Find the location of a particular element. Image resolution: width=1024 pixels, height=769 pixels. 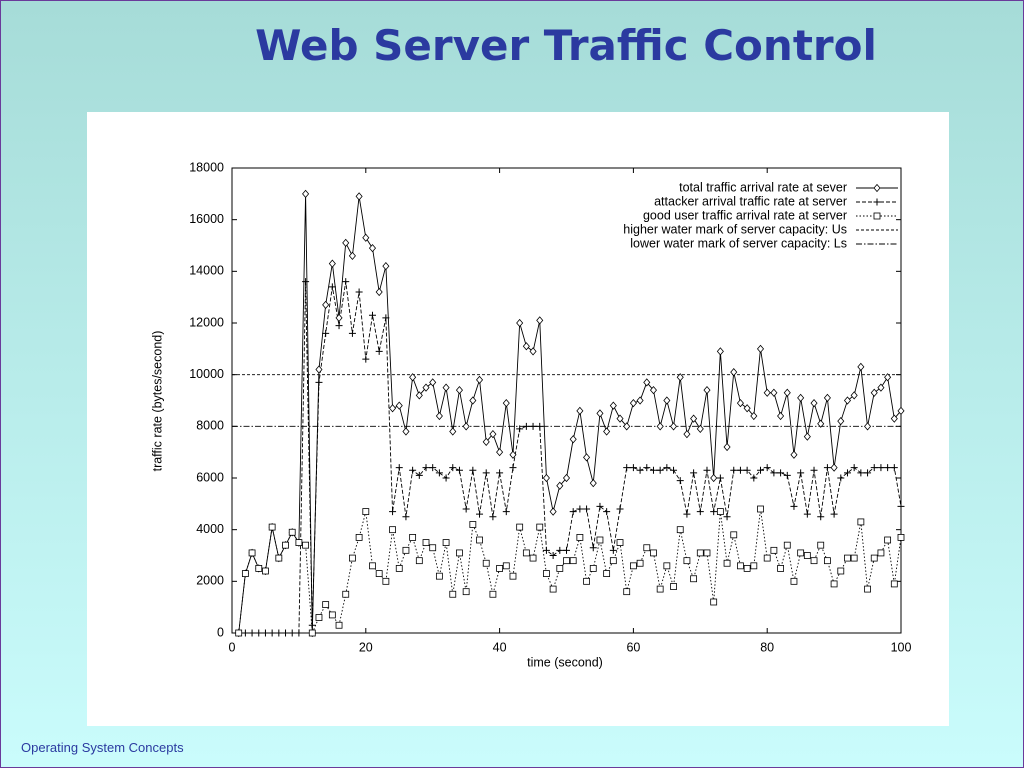

footer: Operating System Concepts is located at coordinates (102, 747).